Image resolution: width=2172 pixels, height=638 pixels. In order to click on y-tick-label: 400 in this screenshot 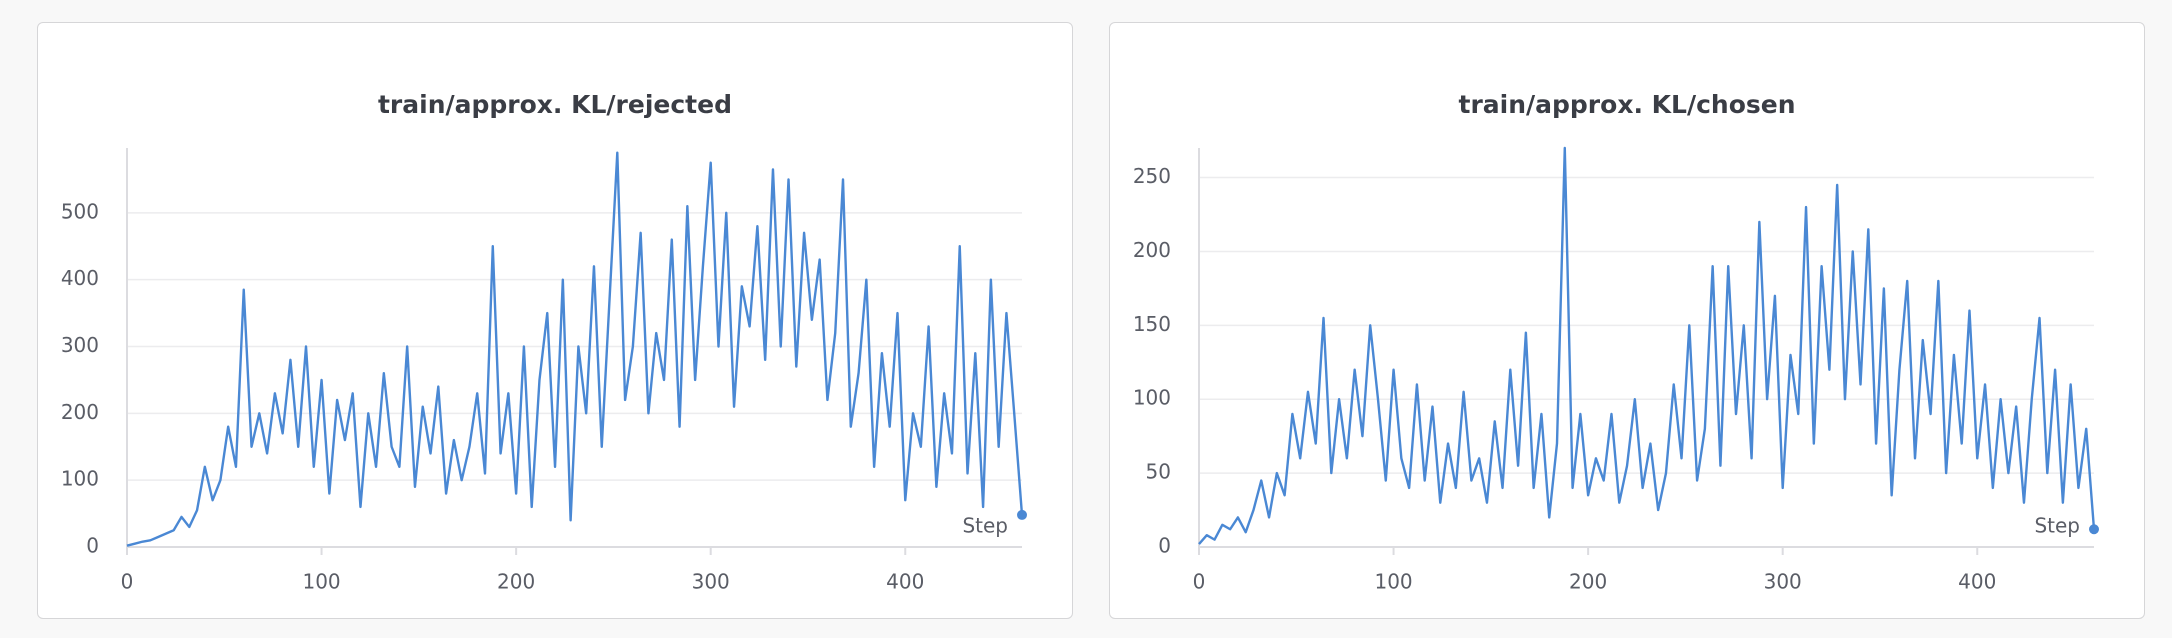, I will do `click(80, 278)`.